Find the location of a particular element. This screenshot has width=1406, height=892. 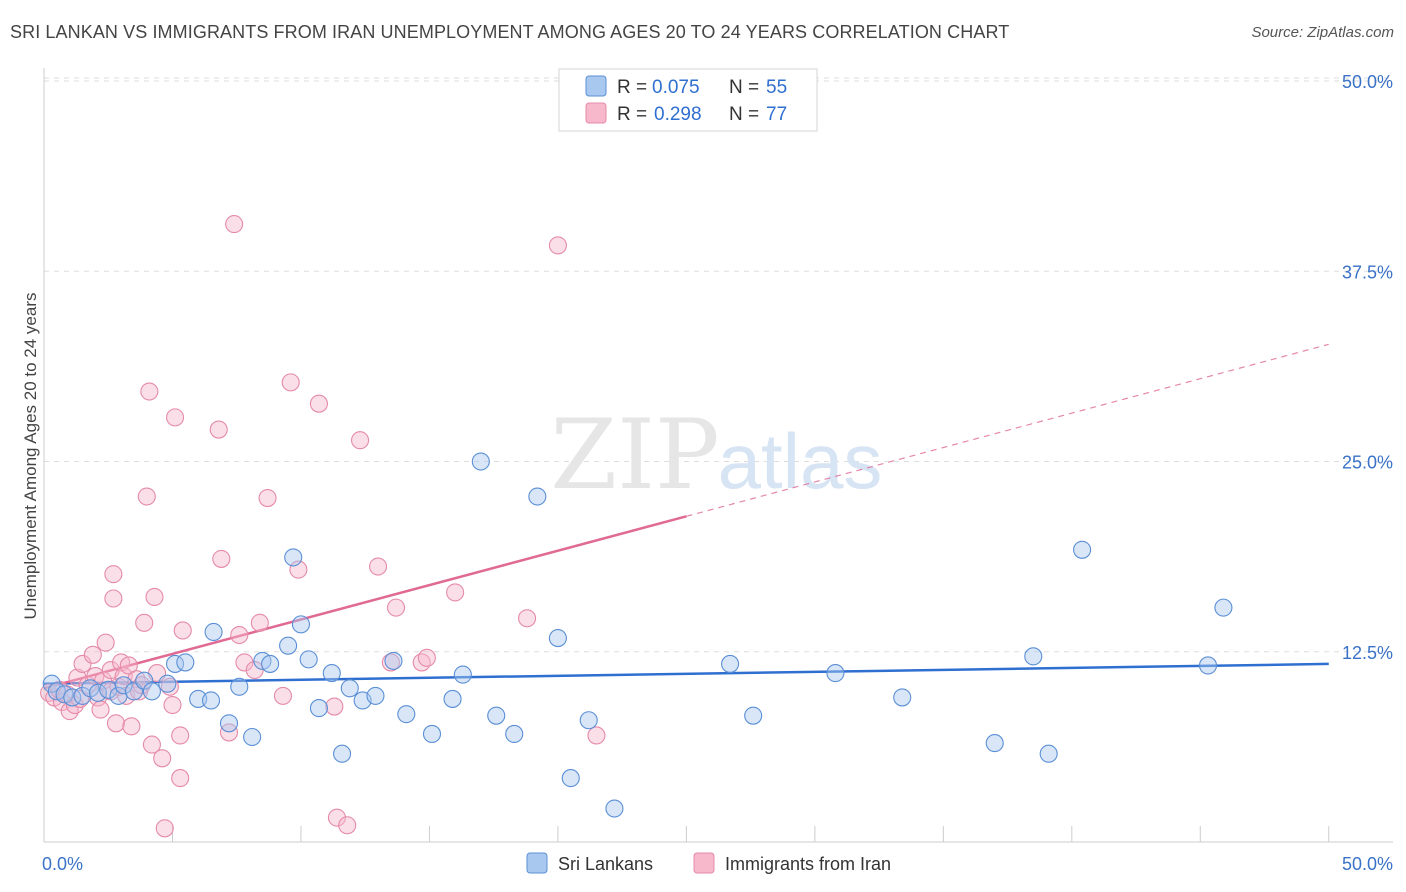

legend-bottom-blue-swatch is located at coordinates (537, 863).